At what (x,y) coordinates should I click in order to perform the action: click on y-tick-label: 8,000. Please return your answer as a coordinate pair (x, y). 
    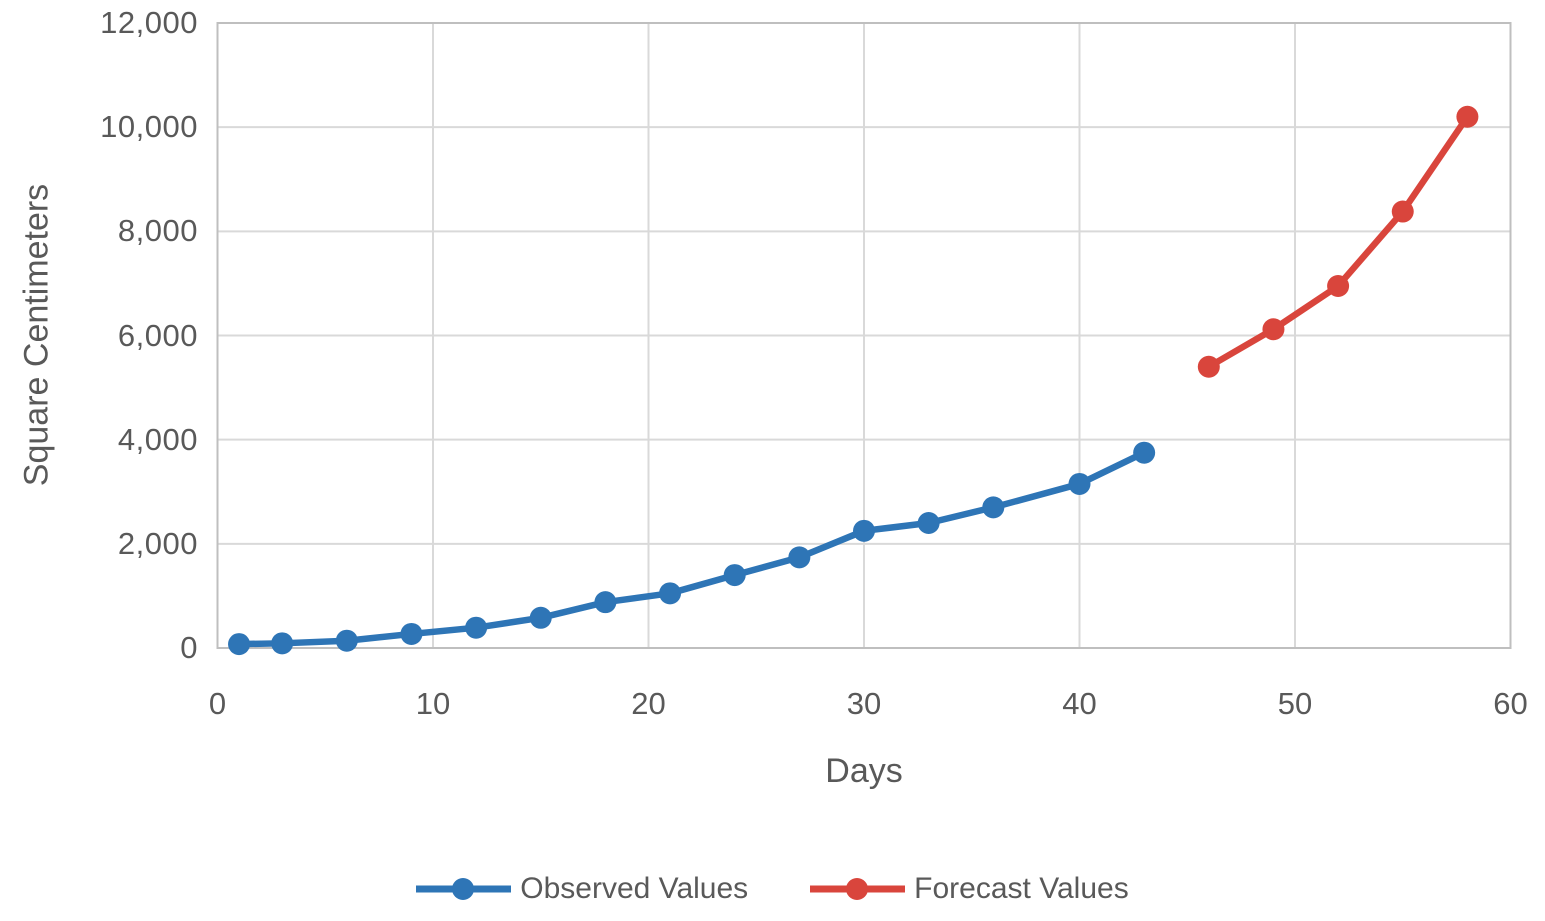
    Looking at the image, I should click on (157, 231).